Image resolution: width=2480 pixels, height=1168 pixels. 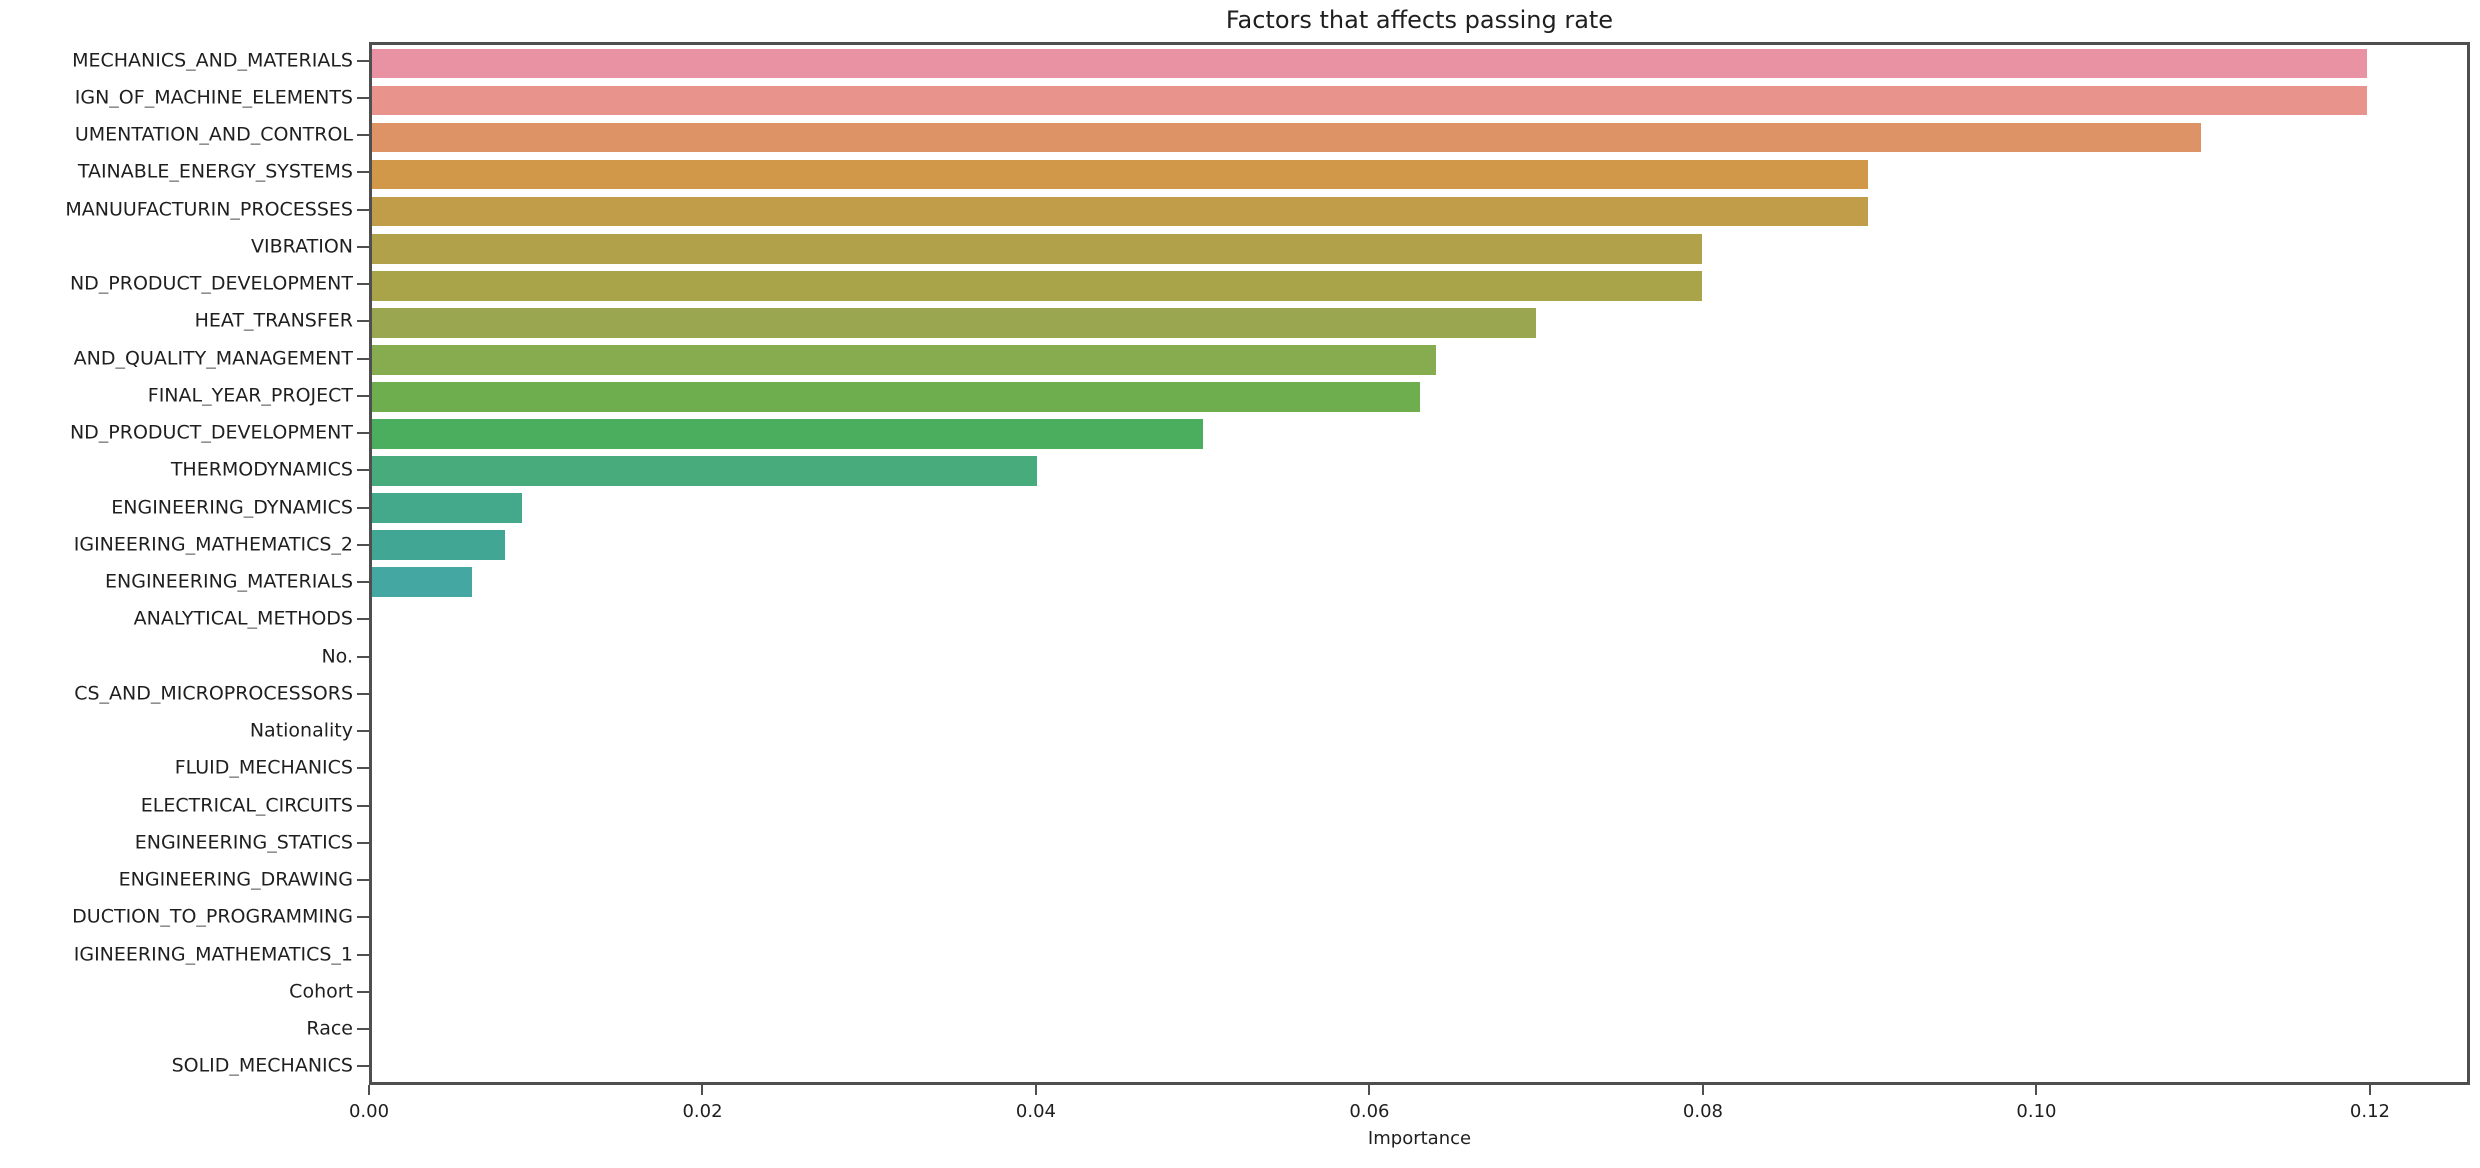 What do you see at coordinates (246, 806) in the screenshot?
I see `y-tick-label: ELECTRICAL_CIRCUITS` at bounding box center [246, 806].